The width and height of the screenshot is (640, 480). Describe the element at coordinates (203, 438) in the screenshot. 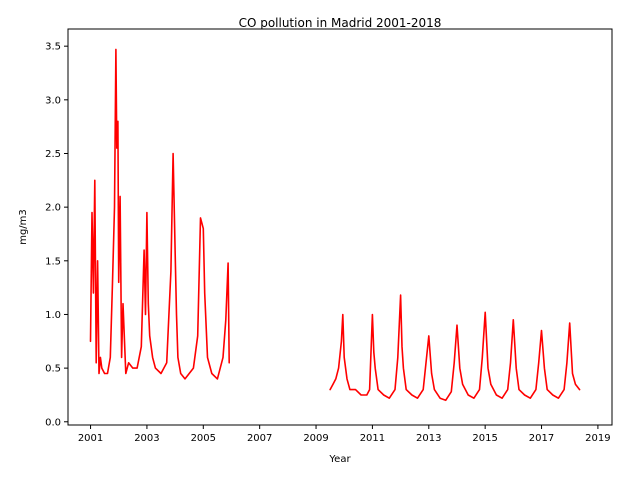

I see `x-tick-label: 2005` at that location.